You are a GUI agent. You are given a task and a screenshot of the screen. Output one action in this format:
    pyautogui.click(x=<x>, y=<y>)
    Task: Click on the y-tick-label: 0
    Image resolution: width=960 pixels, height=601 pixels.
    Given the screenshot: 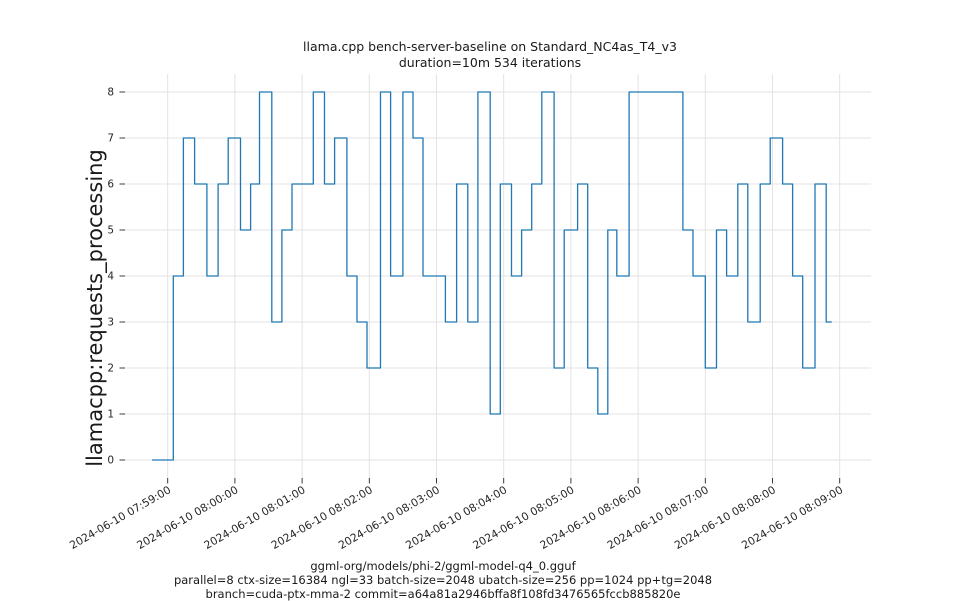 What is the action you would take?
    pyautogui.click(x=110, y=461)
    